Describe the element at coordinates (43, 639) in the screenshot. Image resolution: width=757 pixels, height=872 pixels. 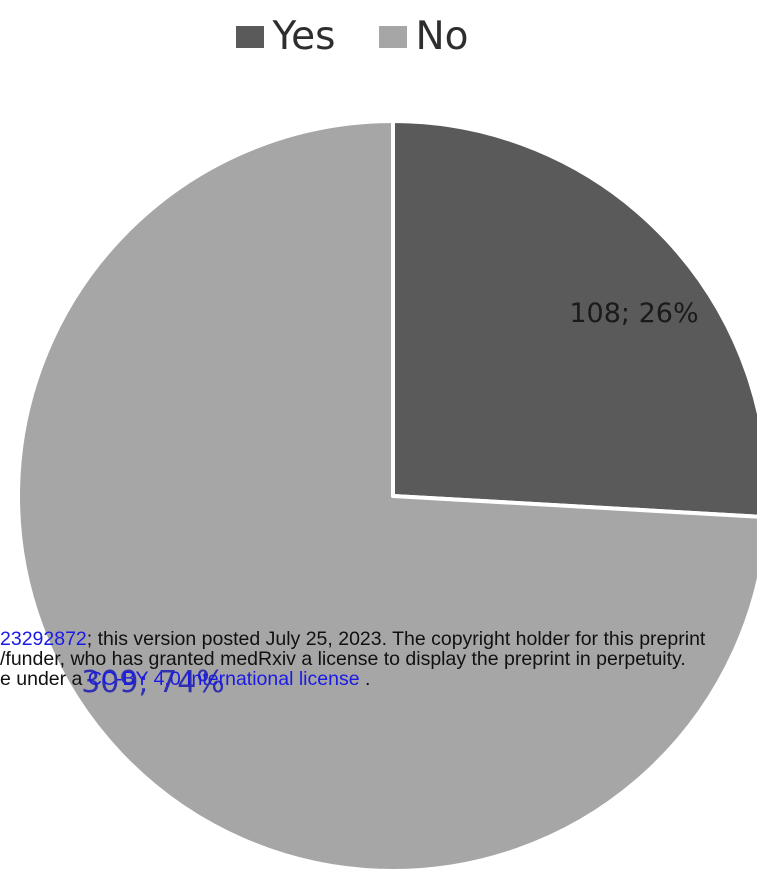
I see `doi-link: 23292872` at that location.